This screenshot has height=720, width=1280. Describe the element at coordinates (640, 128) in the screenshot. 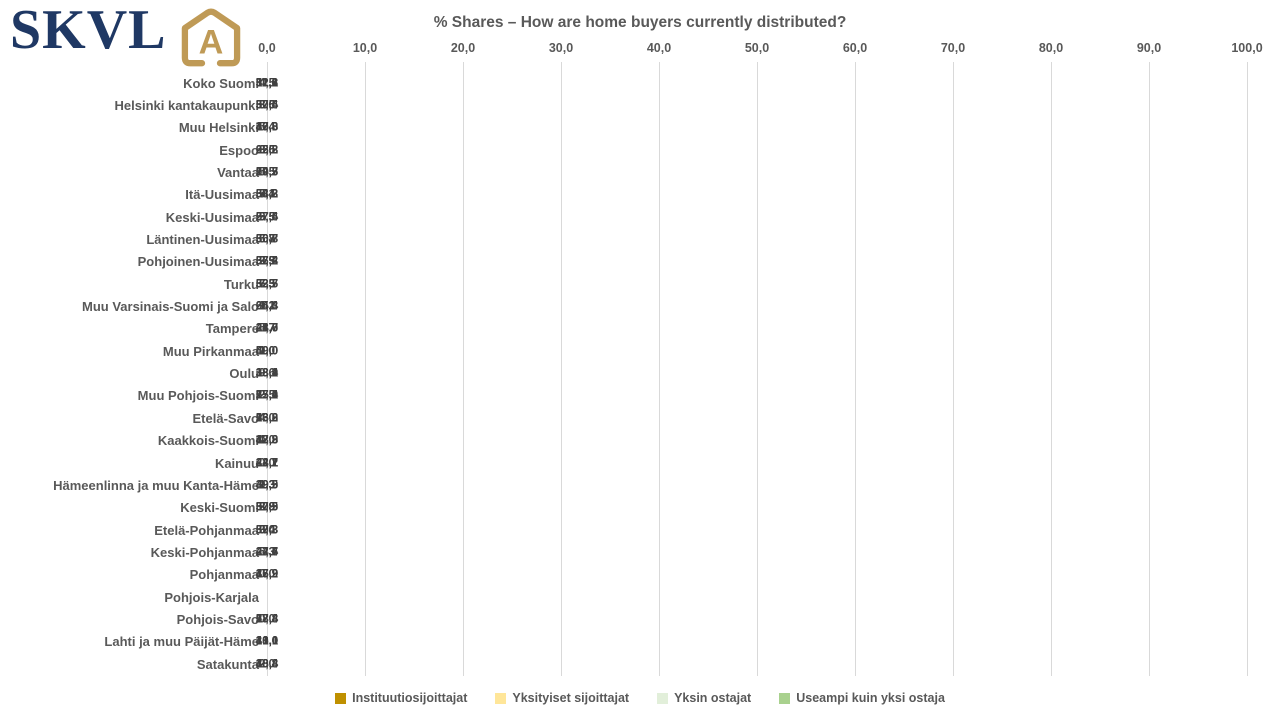

I see `bar-row: Muu Helsinki 5,4 10,0 36,8 47,8` at that location.